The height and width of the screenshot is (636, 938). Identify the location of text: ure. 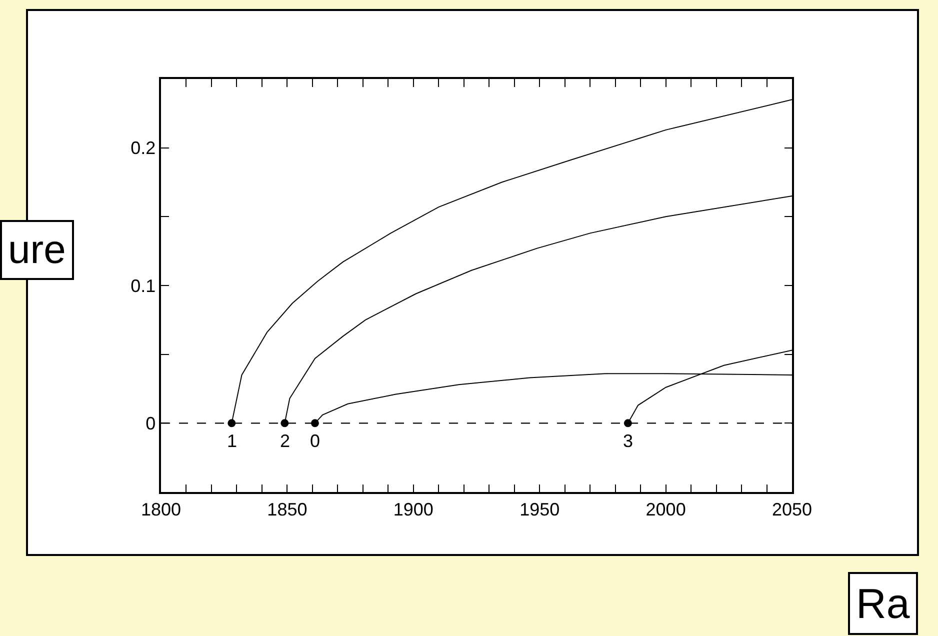
(37, 250).